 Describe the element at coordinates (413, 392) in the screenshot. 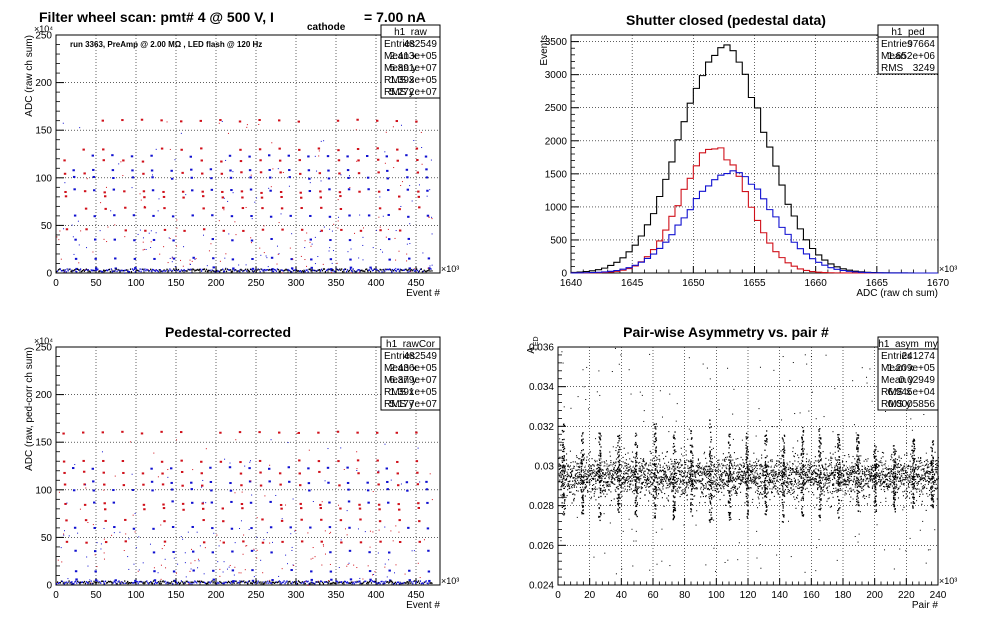

I see `panel3-stats-value: 1.391e+05` at that location.